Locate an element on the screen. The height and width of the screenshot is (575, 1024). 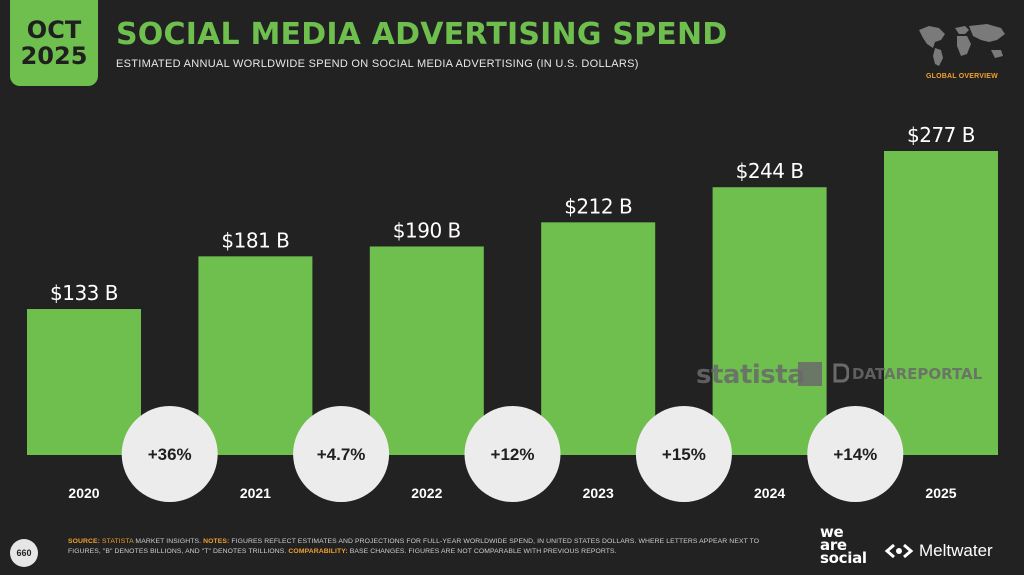
we-are-social-logo: we are social is located at coordinates (843, 545).